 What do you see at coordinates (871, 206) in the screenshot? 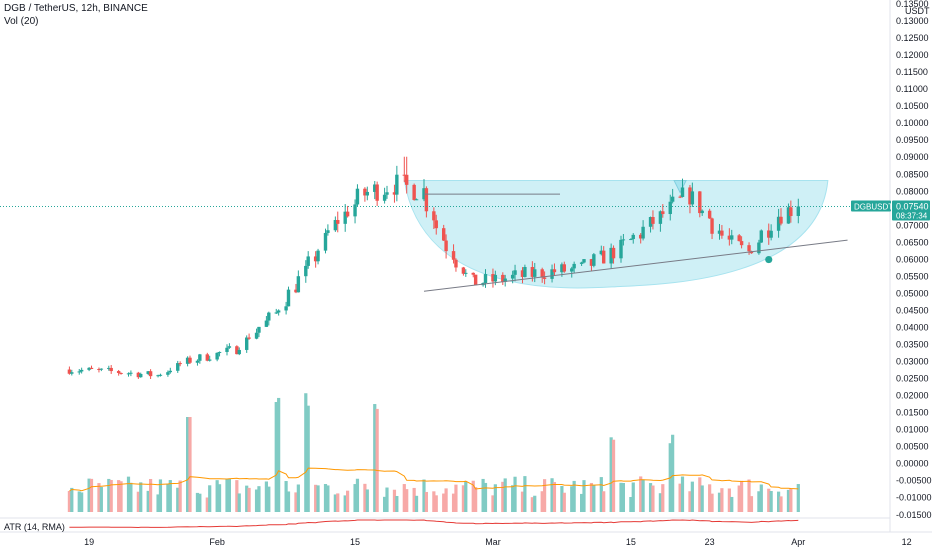
I see `symbol-tag-box` at bounding box center [871, 206].